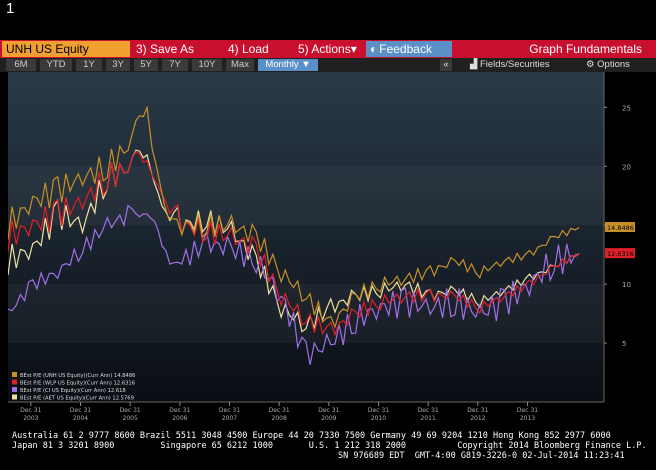 The image size is (656, 470). Describe the element at coordinates (428, 414) in the screenshot. I see `x-tick-label: Dec 31 2011` at that location.